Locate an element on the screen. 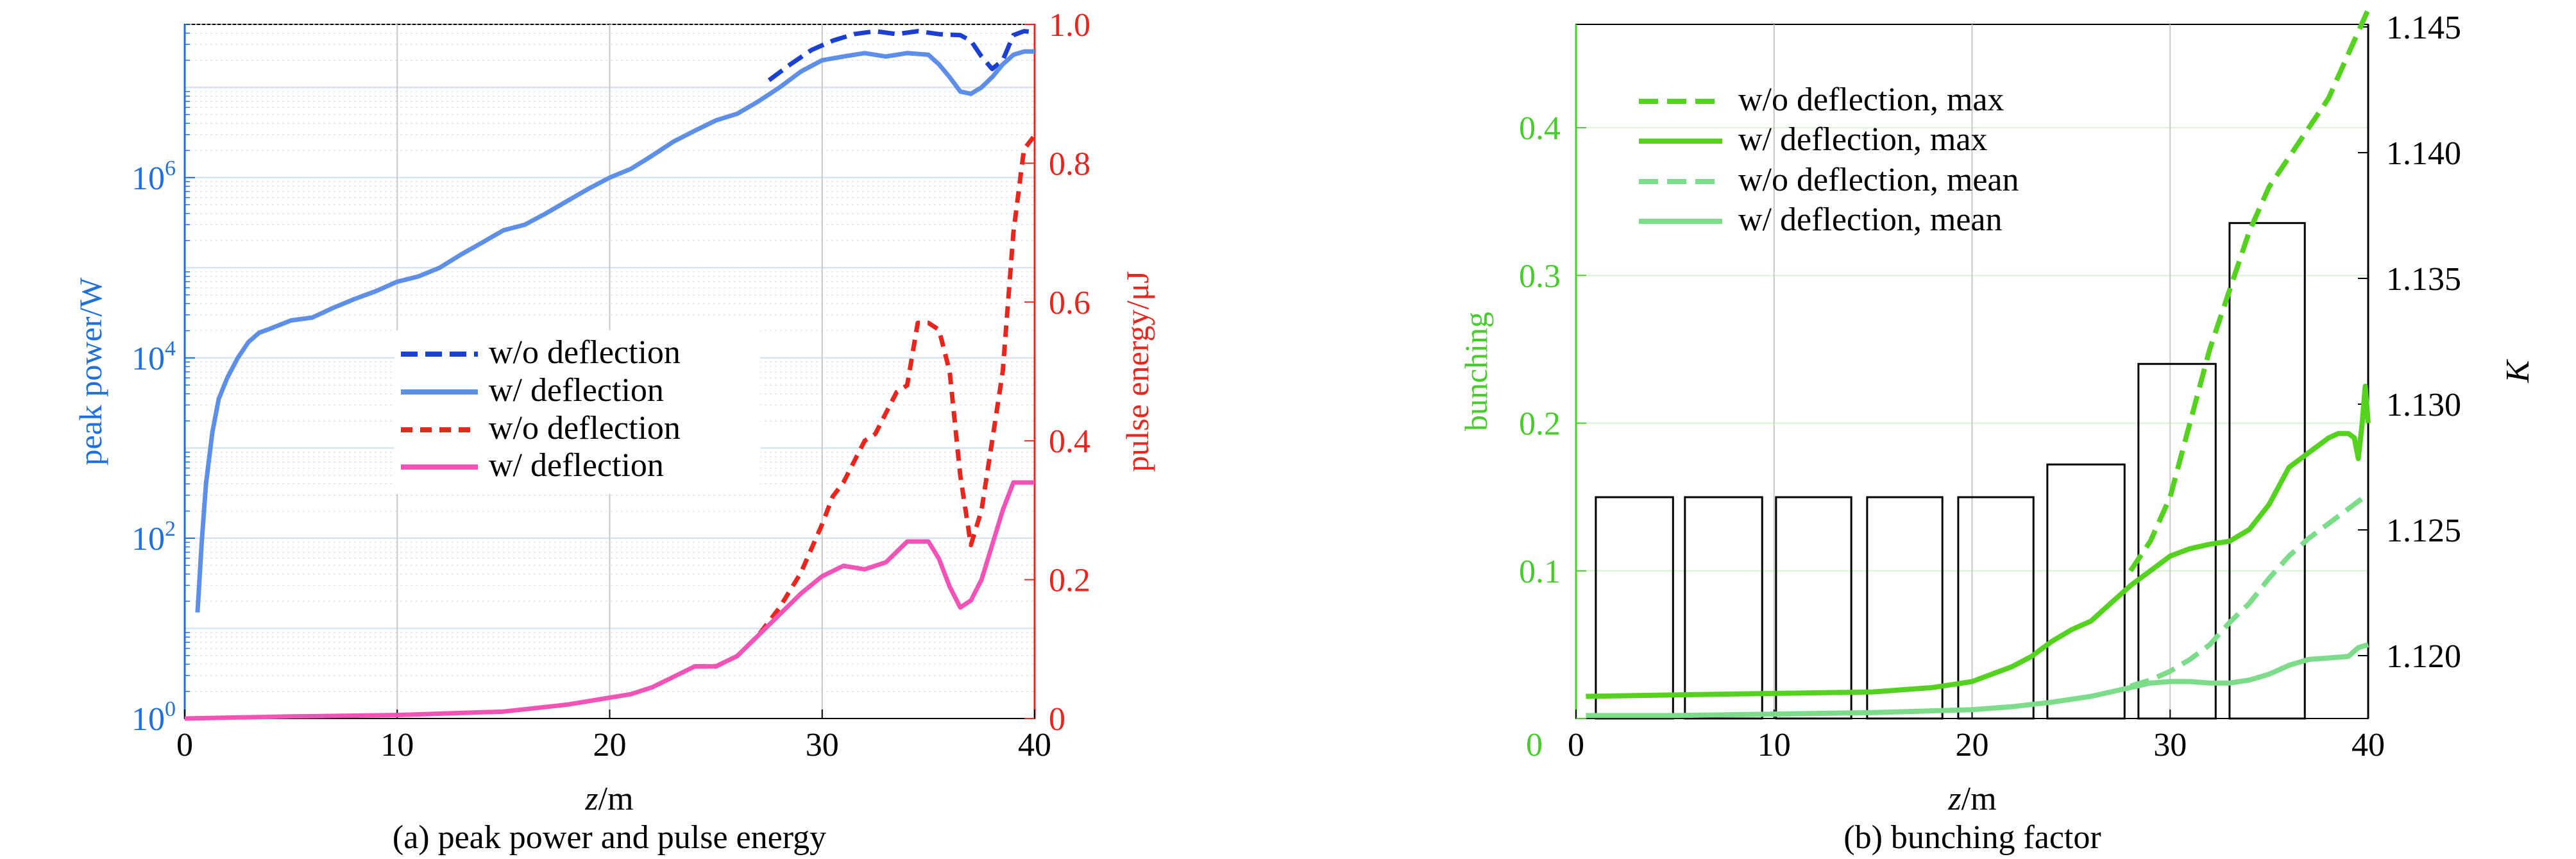 The image size is (2576, 859). legend-label-a-0: w/o deflection is located at coordinates (585, 352).